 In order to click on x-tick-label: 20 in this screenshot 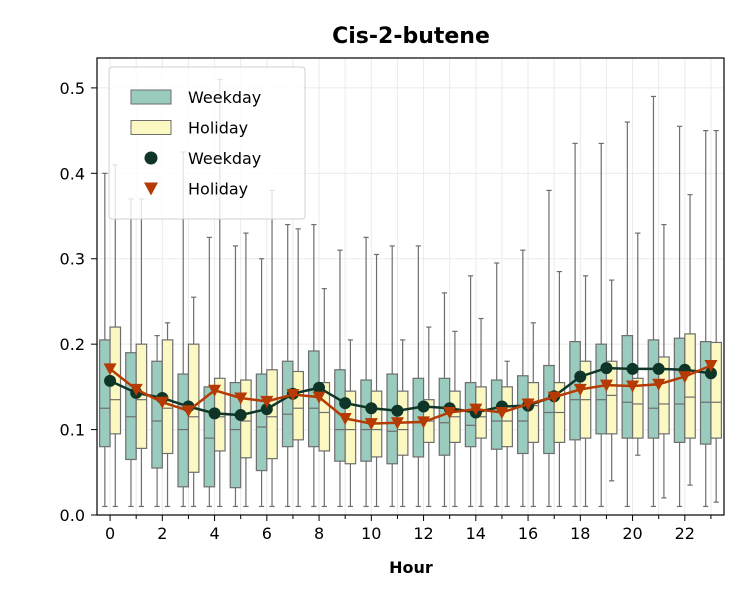, I will do `click(632, 533)`.